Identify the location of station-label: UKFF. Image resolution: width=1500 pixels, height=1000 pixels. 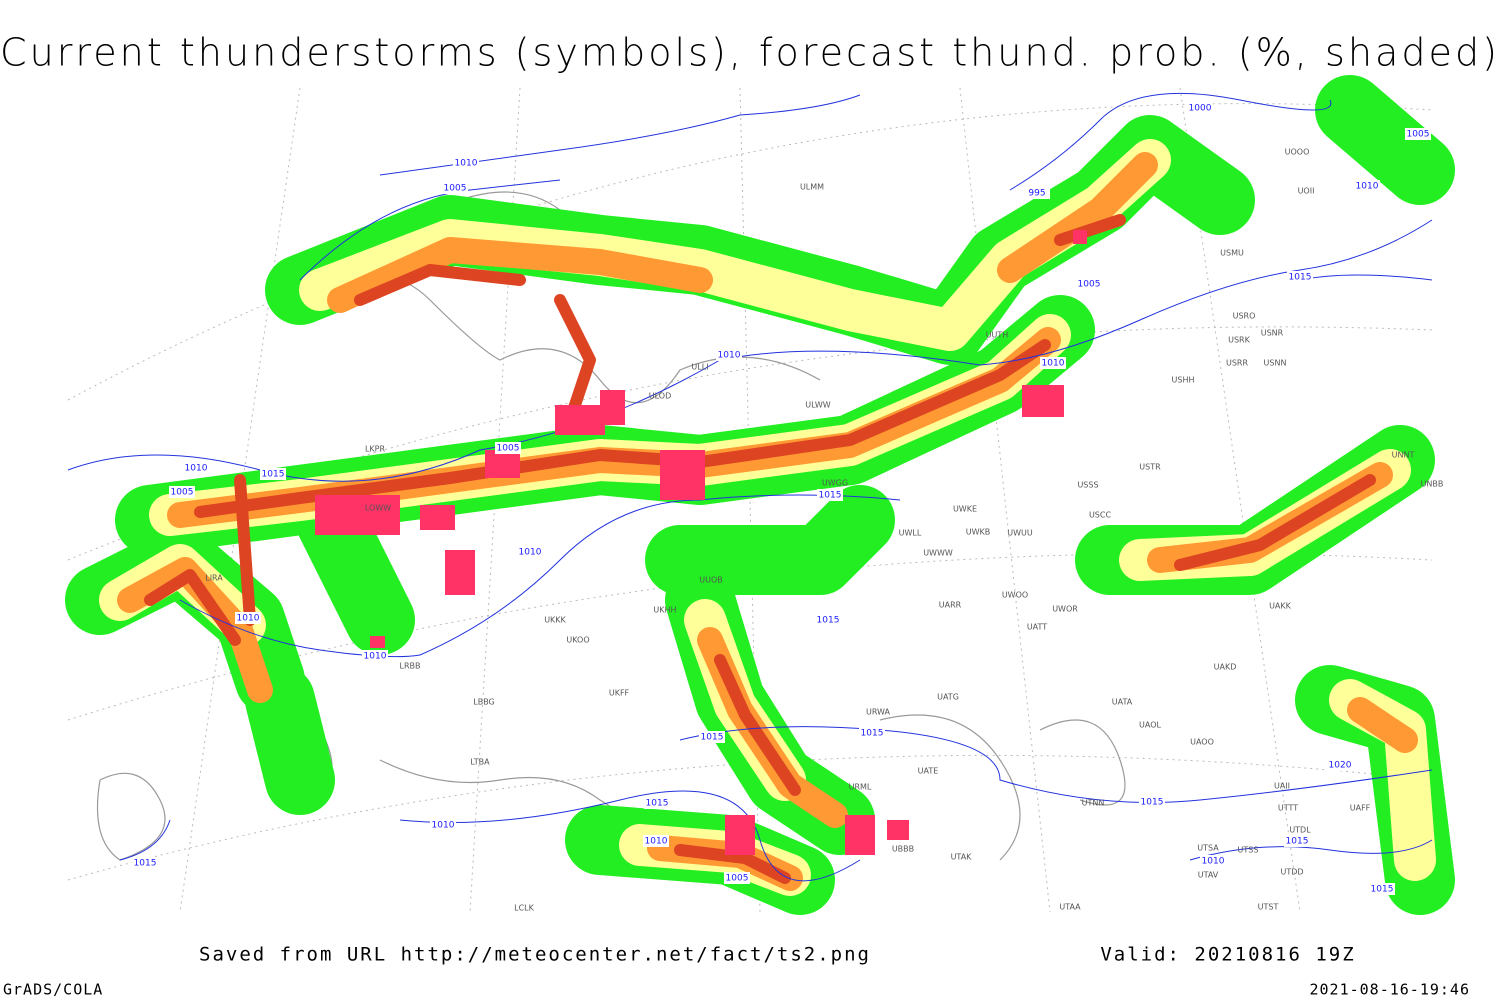
(619, 693).